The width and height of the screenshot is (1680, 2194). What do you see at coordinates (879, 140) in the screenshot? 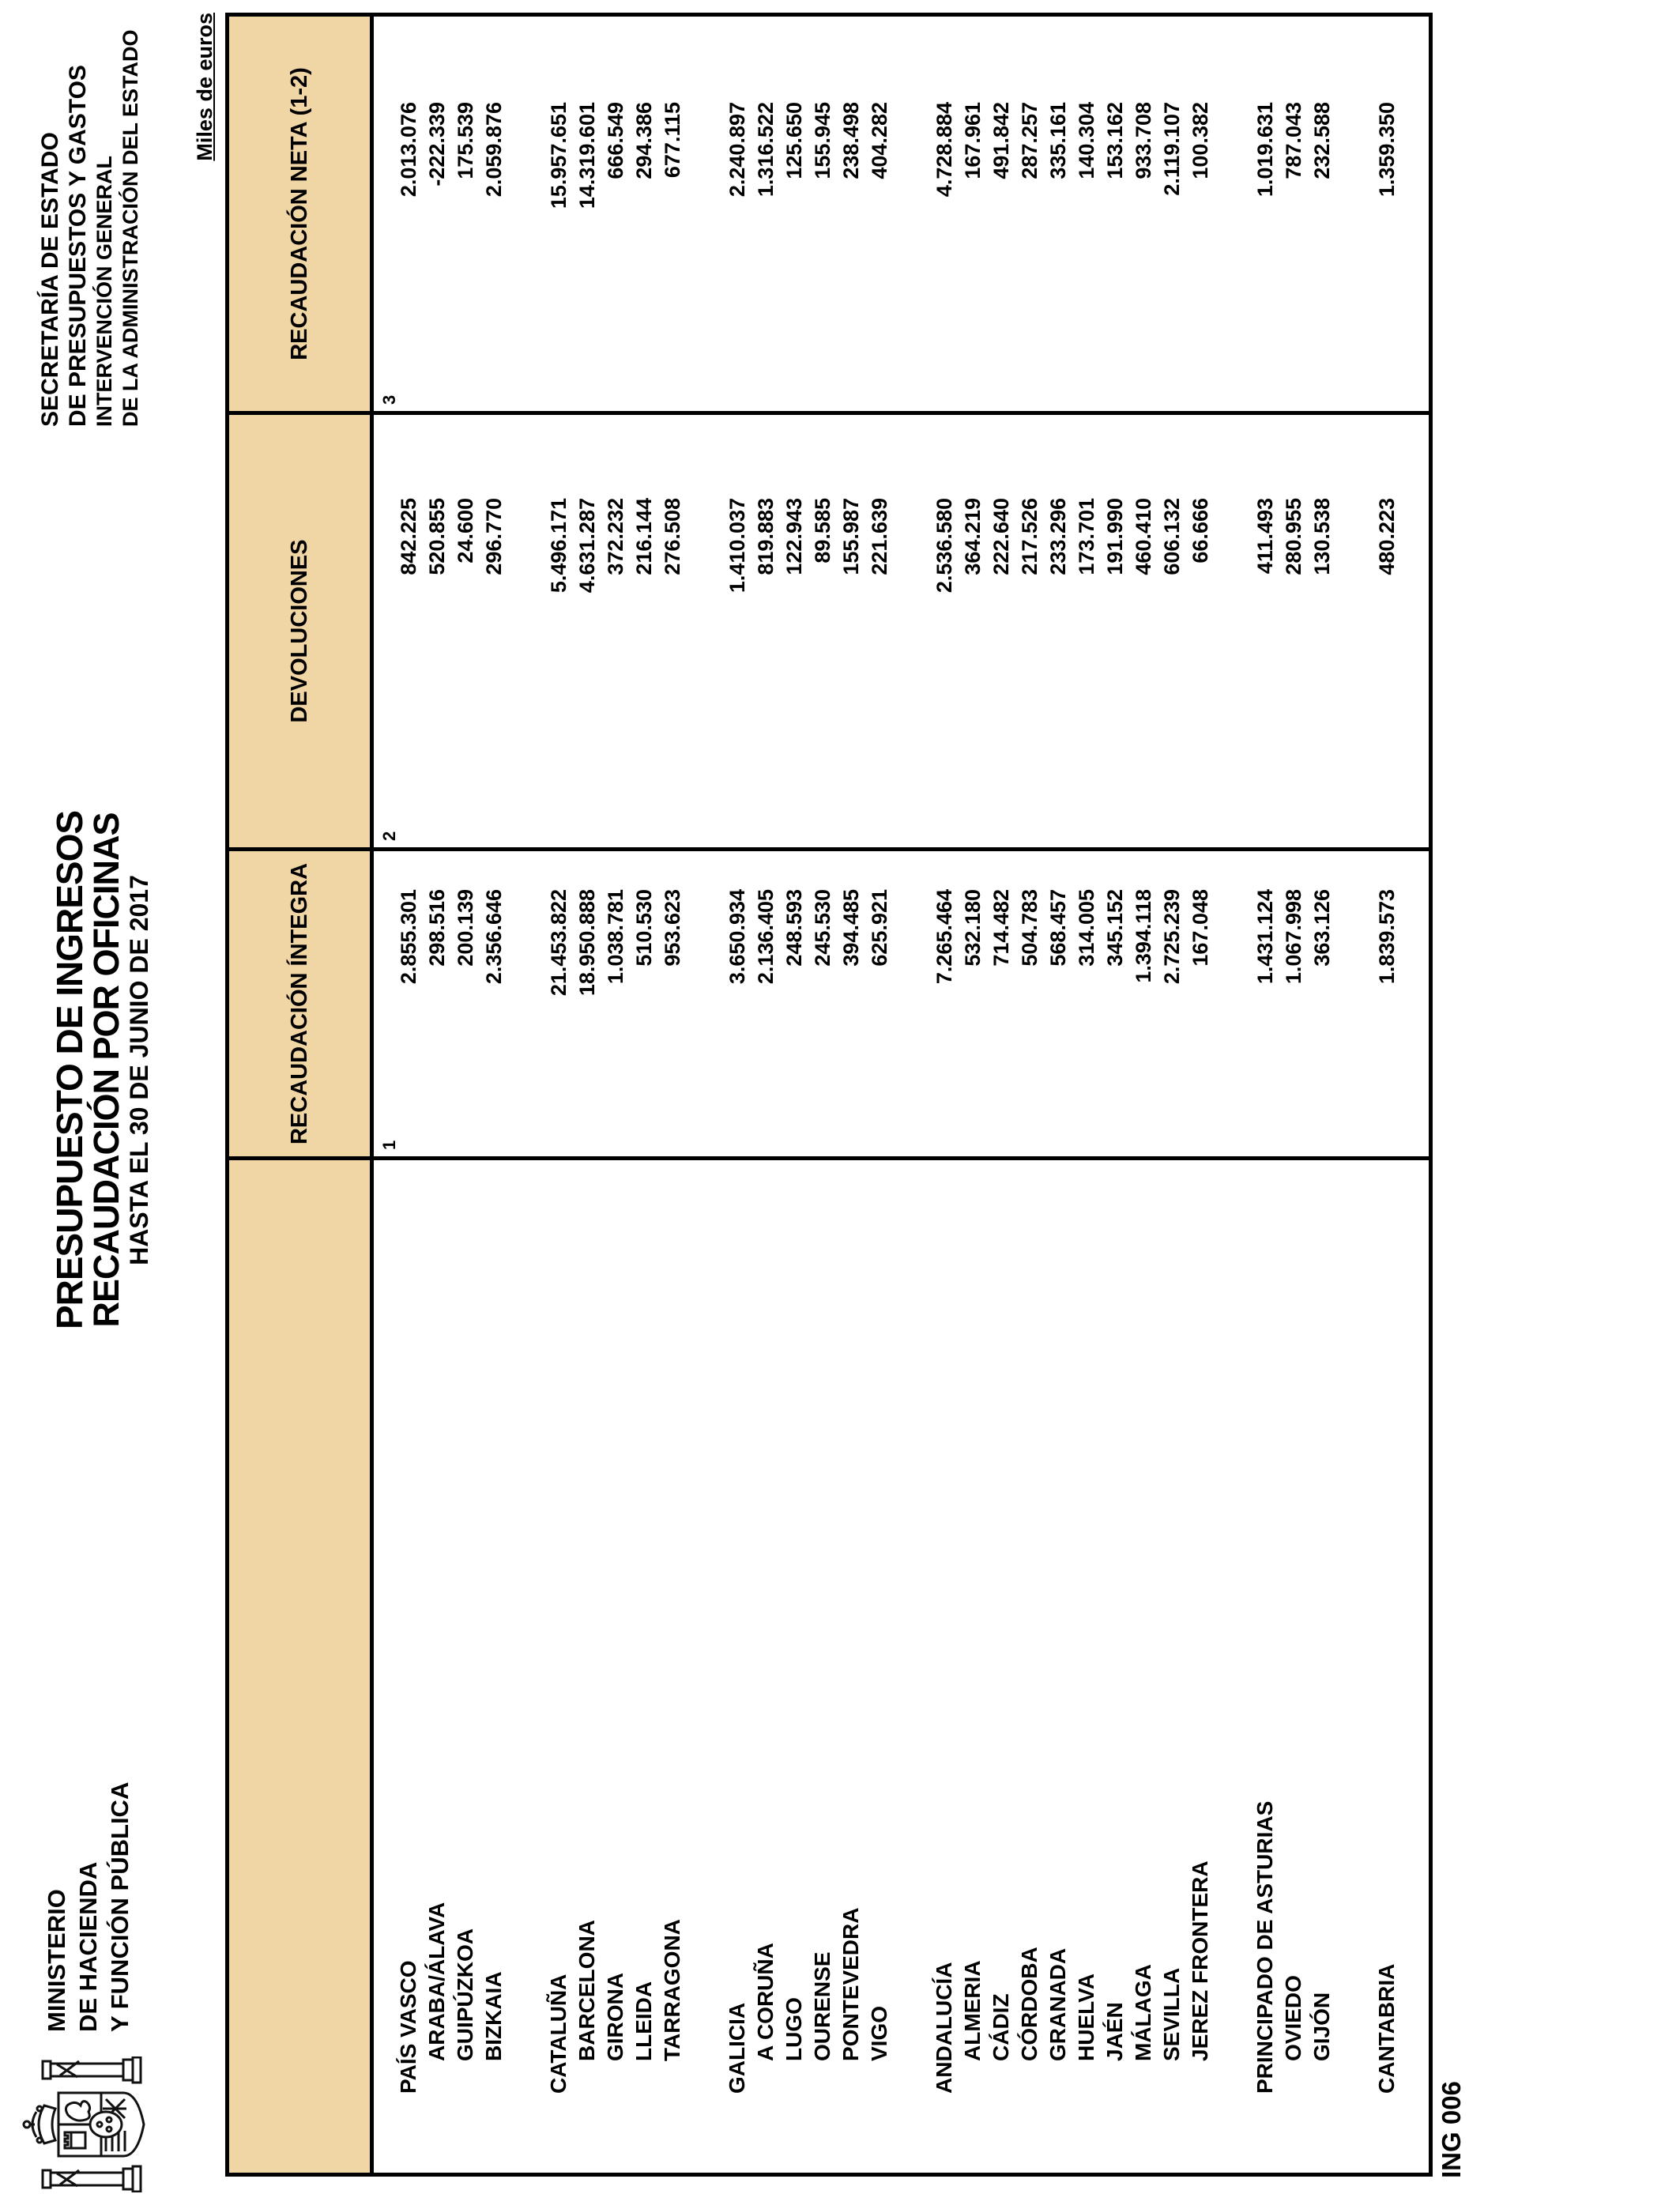
I see `neta-value: 404.282` at bounding box center [879, 140].